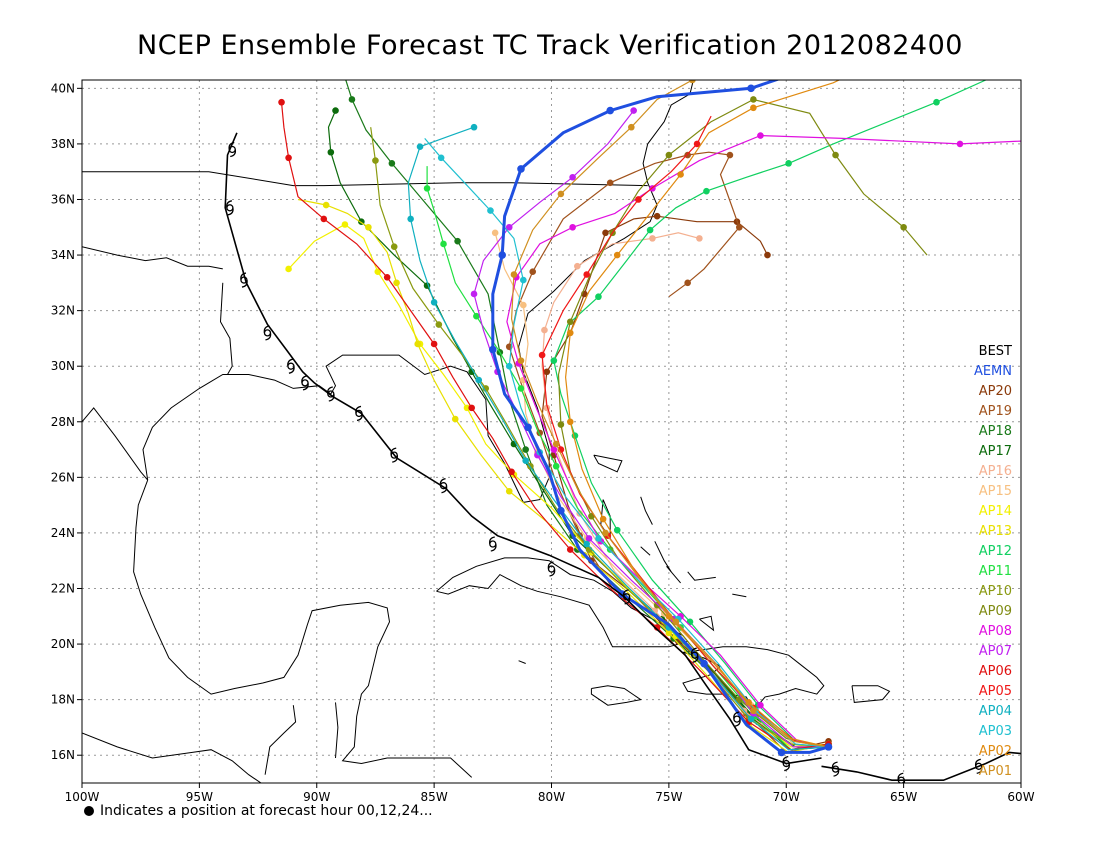 Image resolution: width=1100 pixels, height=850 pixels. I want to click on legend-item-ap08: AP08, so click(995, 631).